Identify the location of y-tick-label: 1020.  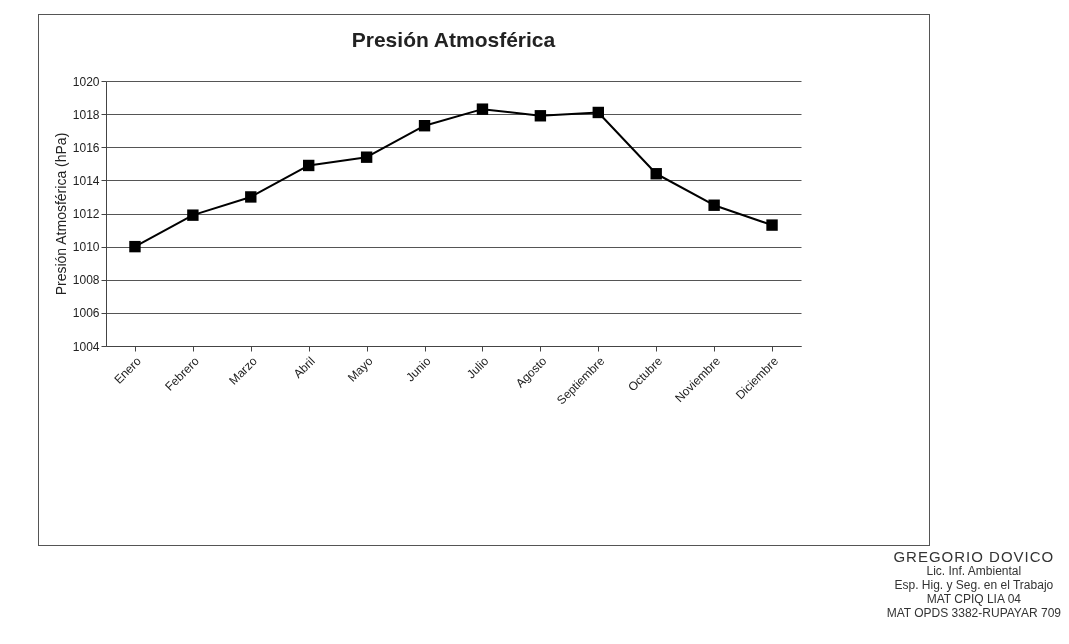
(86, 81).